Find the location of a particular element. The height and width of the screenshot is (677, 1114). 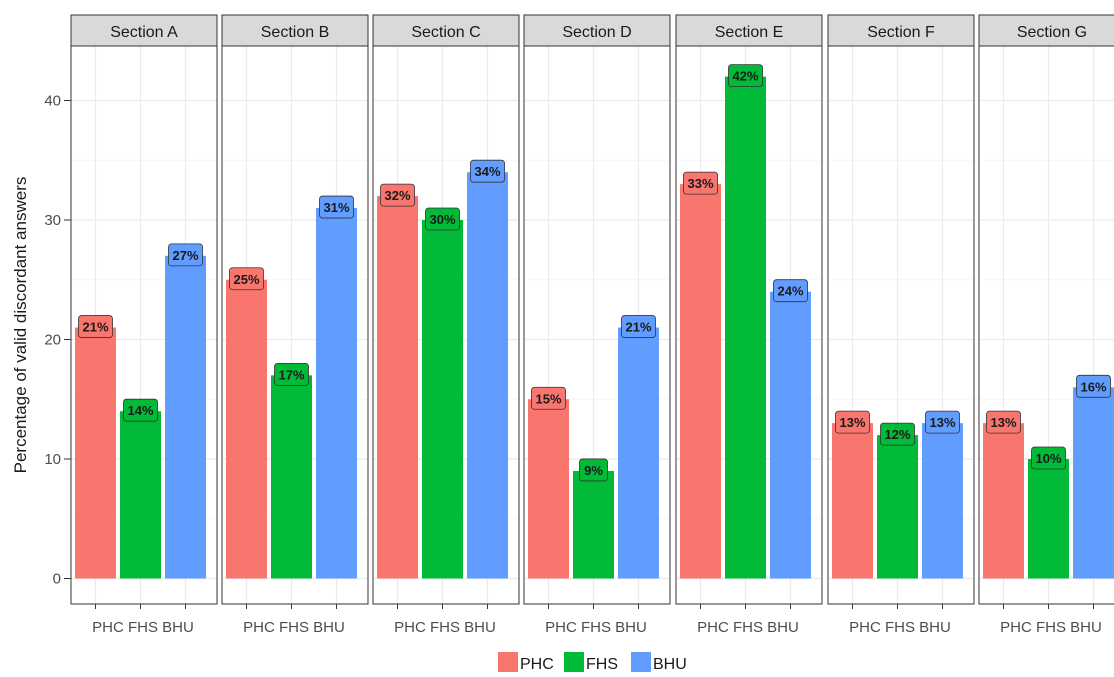

data-label: 16% is located at coordinates (1093, 386).